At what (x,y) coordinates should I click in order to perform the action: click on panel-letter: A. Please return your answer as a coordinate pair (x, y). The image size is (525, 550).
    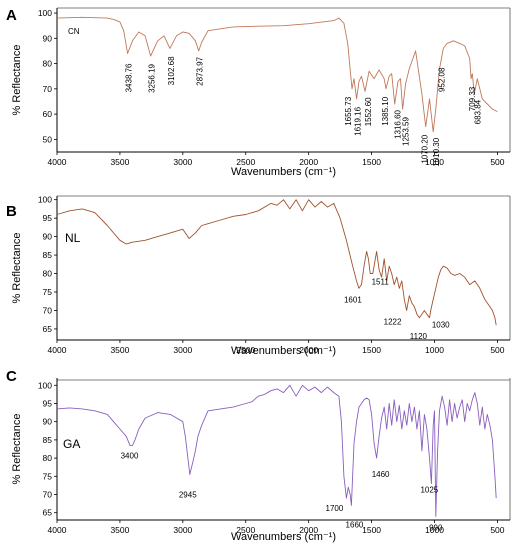
    Looking at the image, I should click on (11, 15).